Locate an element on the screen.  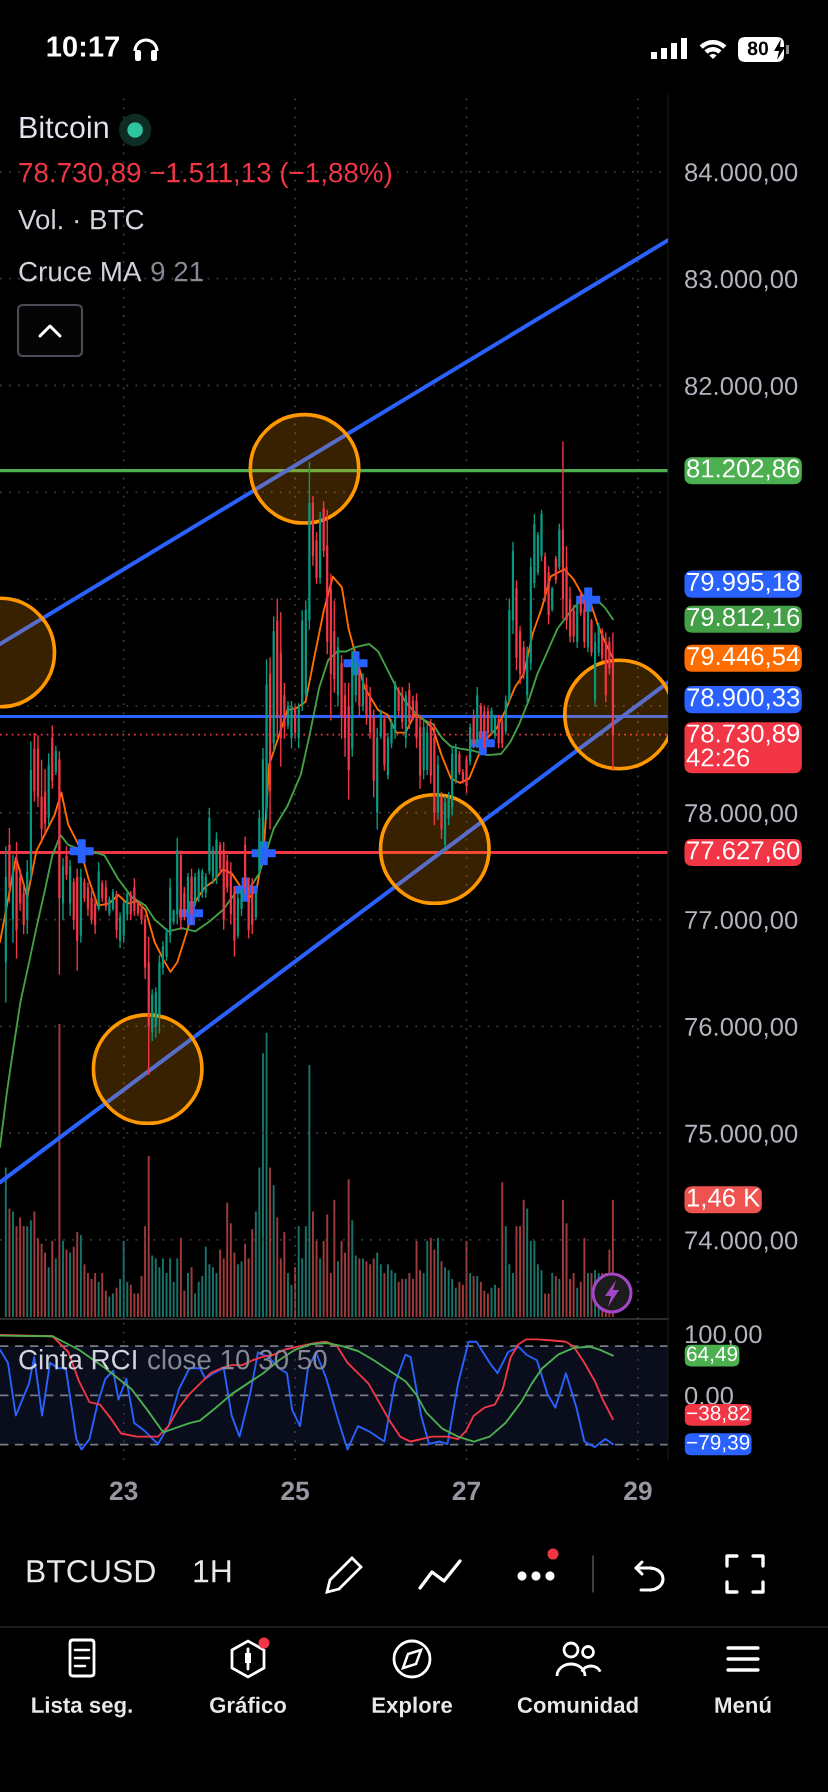
text: BTCUSD is located at coordinates (91, 1571).